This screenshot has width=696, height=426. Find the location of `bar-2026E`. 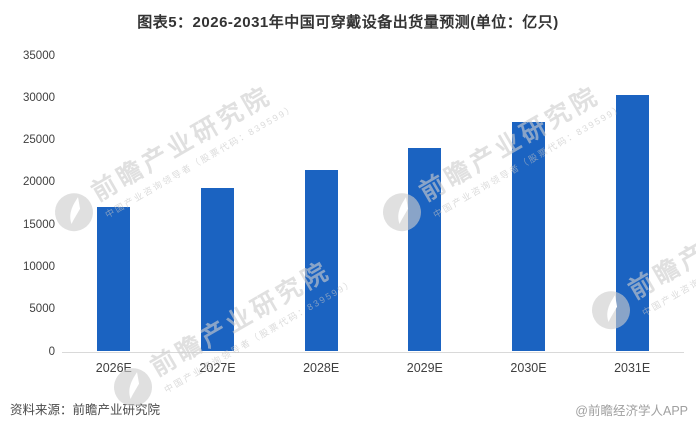

bar-2026E is located at coordinates (114, 279).